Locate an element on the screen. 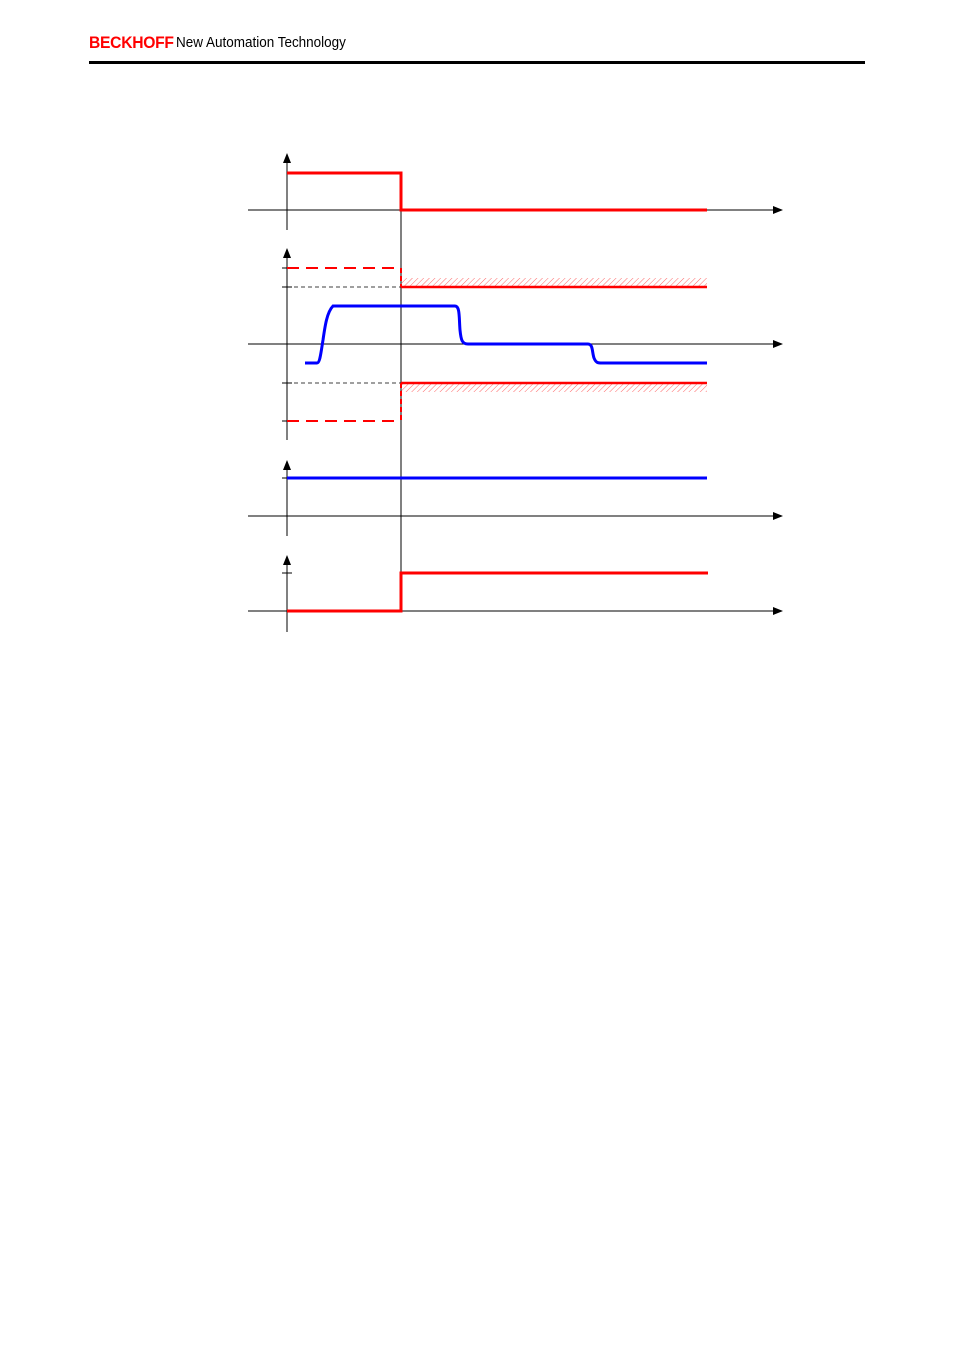  brand-tagline: New Automation Technology is located at coordinates (261, 43).